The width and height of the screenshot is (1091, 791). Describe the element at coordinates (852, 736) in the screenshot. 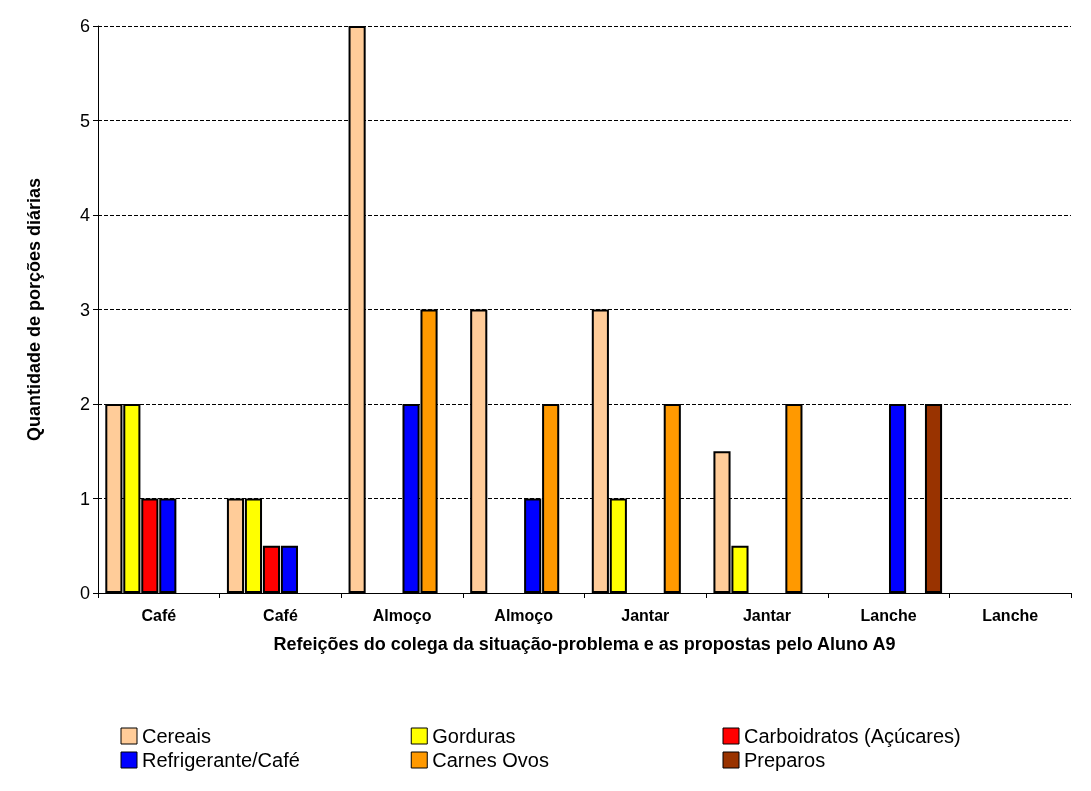

I see `legend-label: Carboidratos (Açúcares)` at that location.